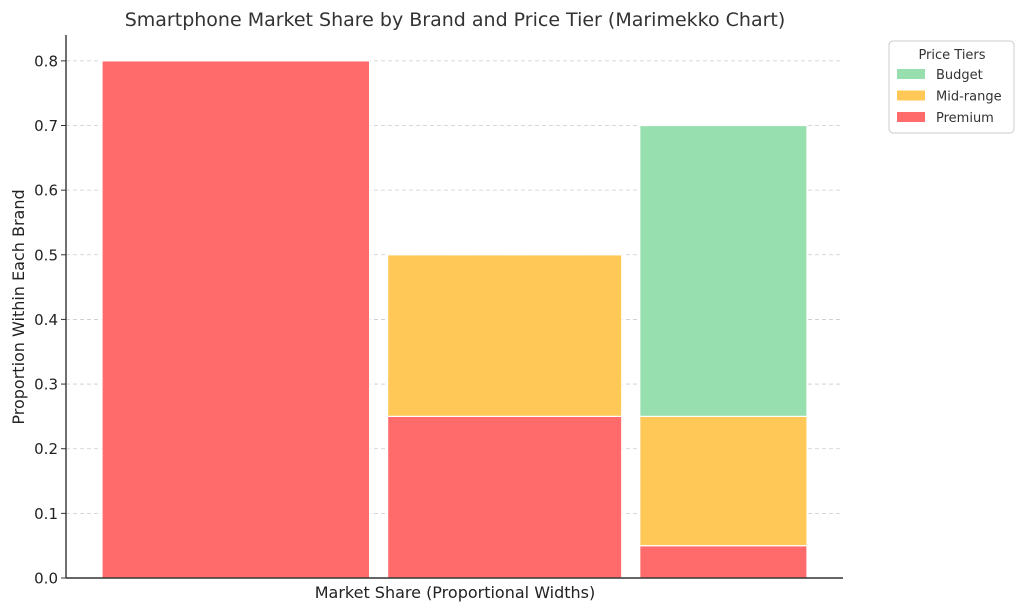 The height and width of the screenshot is (615, 1024). What do you see at coordinates (46, 514) in the screenshot?
I see `y-tick-label: 0.1` at bounding box center [46, 514].